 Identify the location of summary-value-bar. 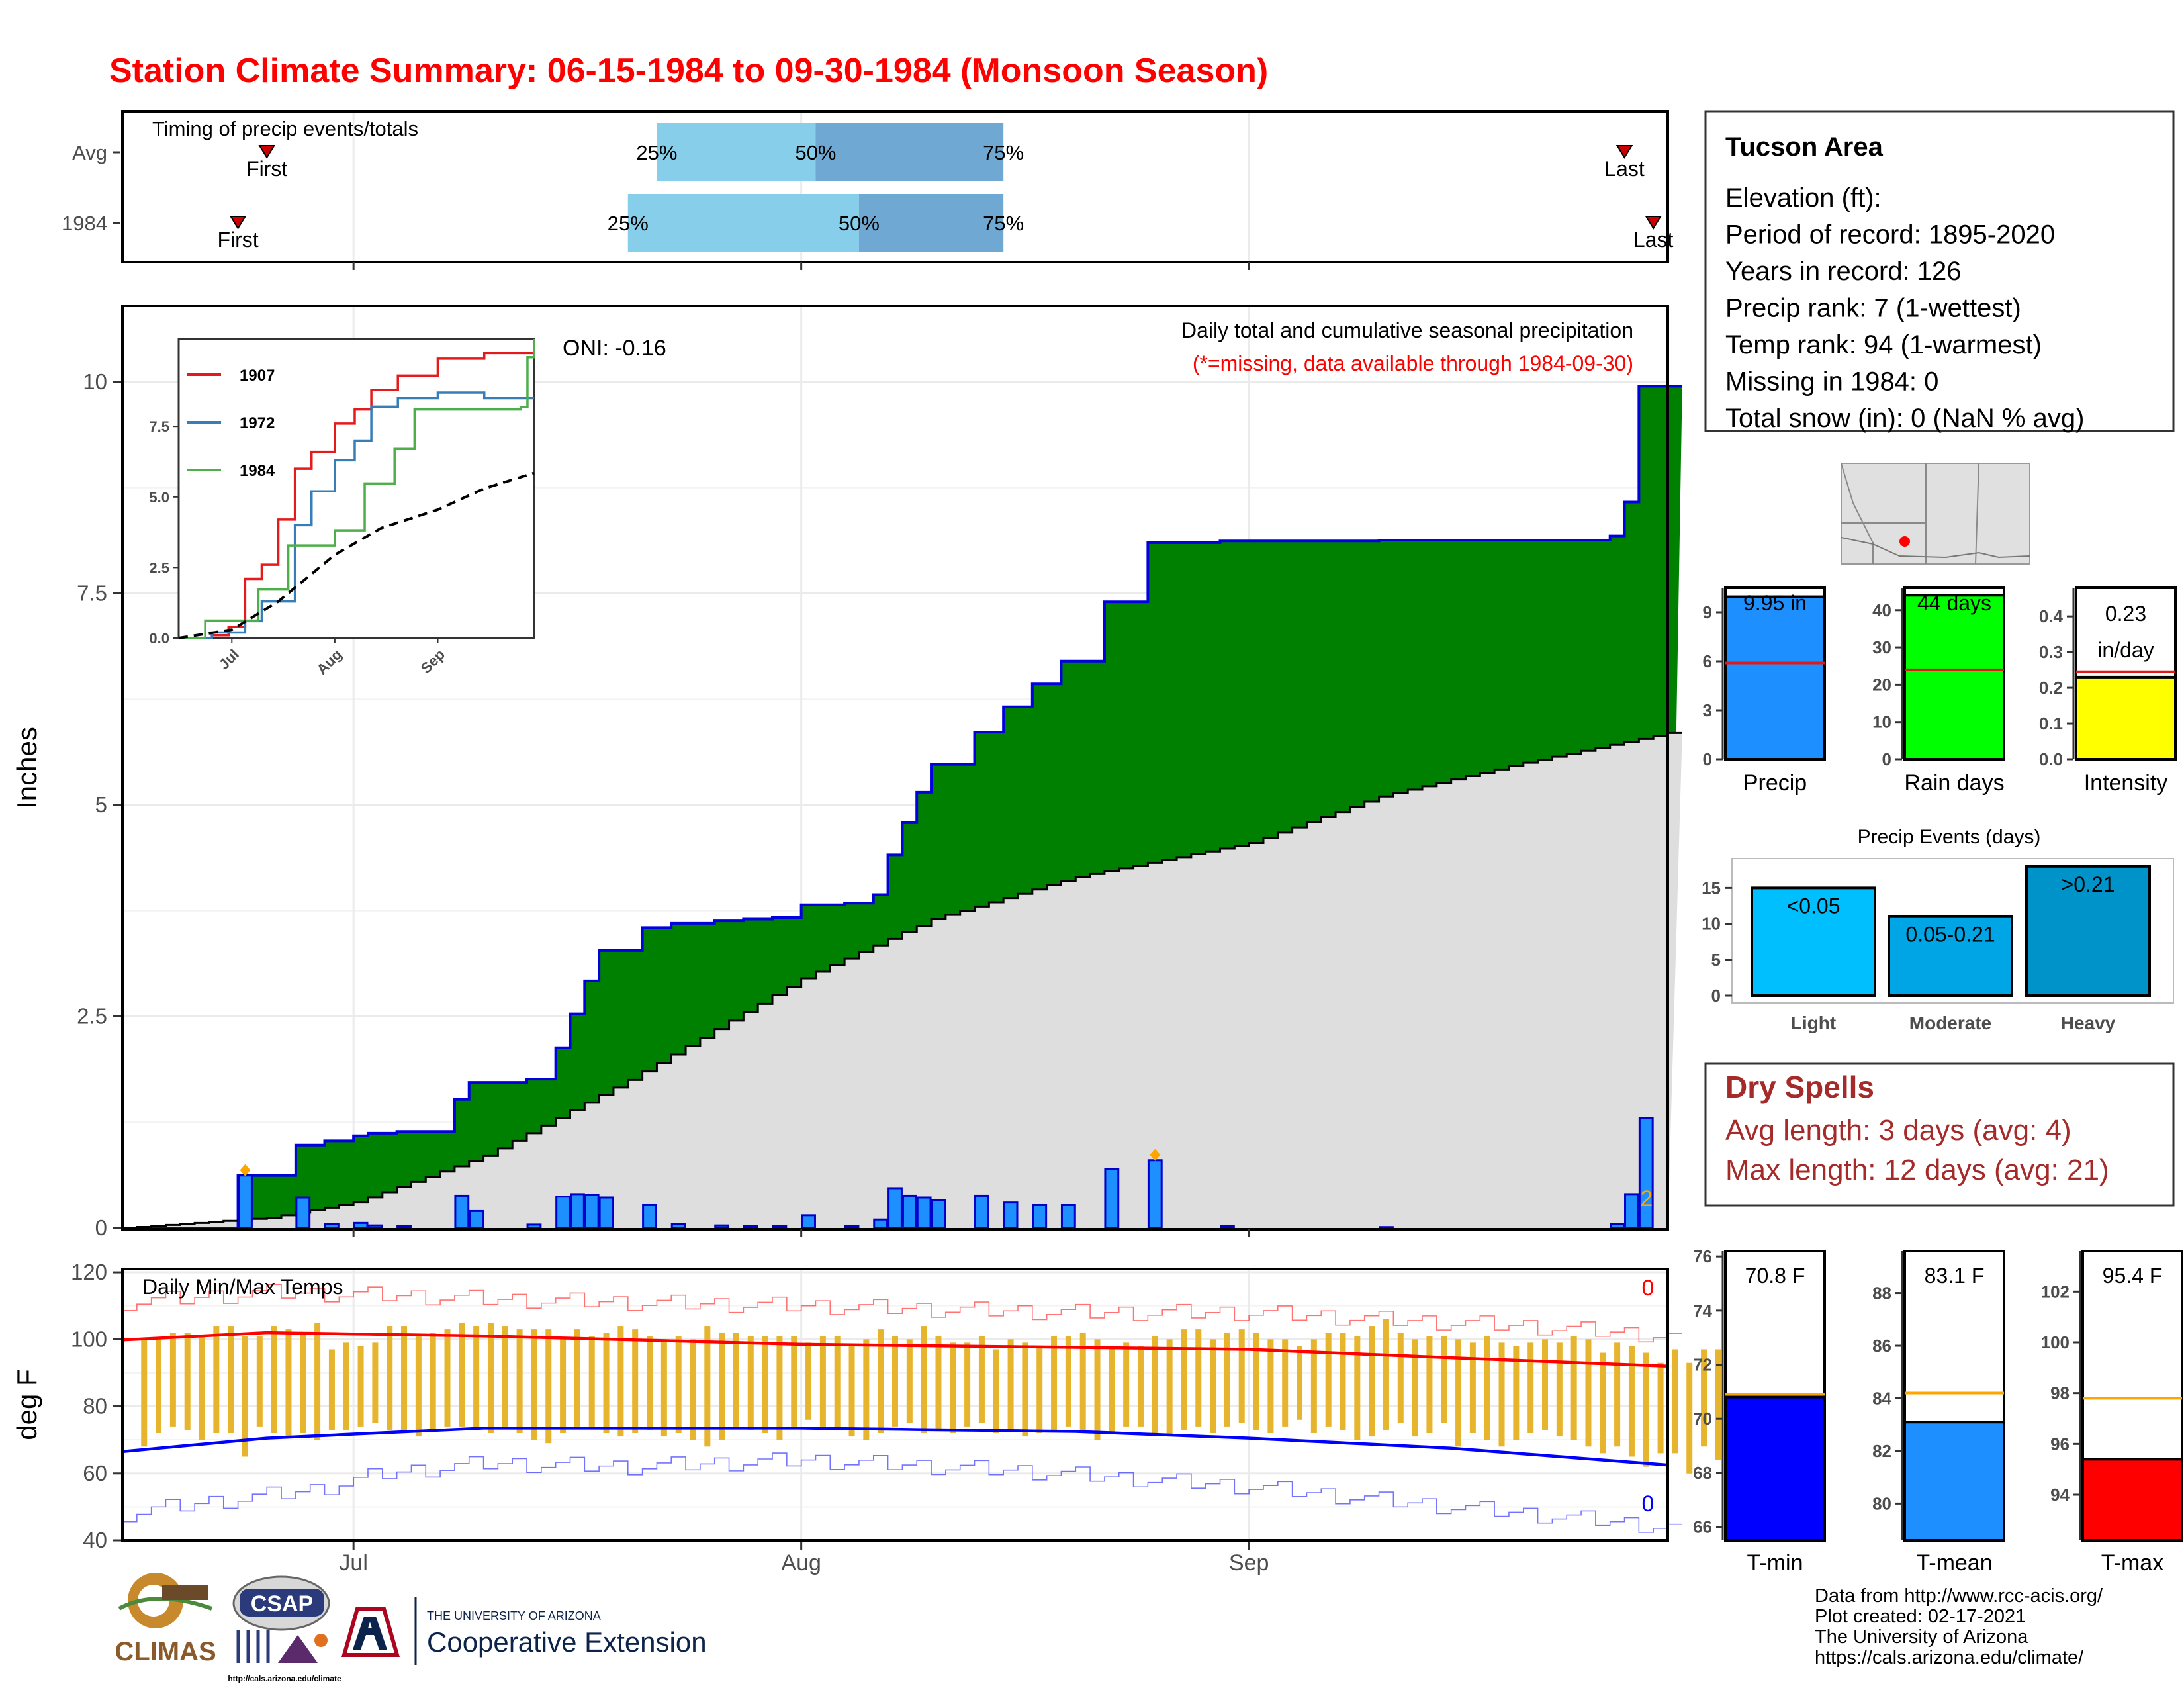
(1775, 678).